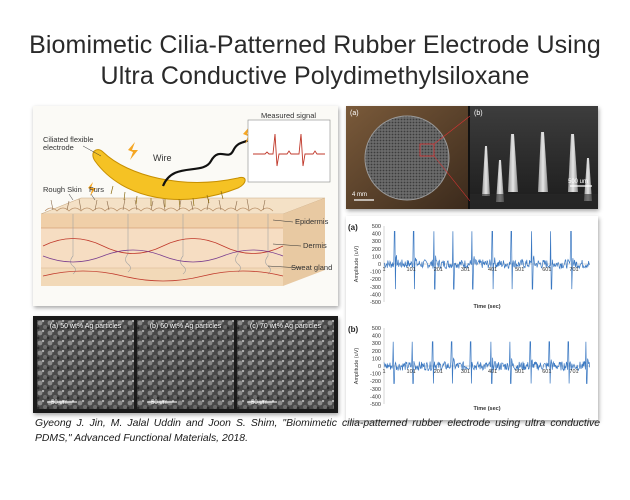  I want to click on skin-top-surface, so click(183, 206).